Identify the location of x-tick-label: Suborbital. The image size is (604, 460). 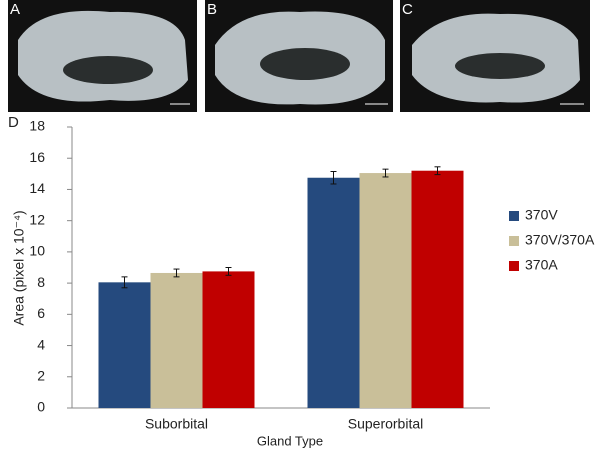
(176, 424).